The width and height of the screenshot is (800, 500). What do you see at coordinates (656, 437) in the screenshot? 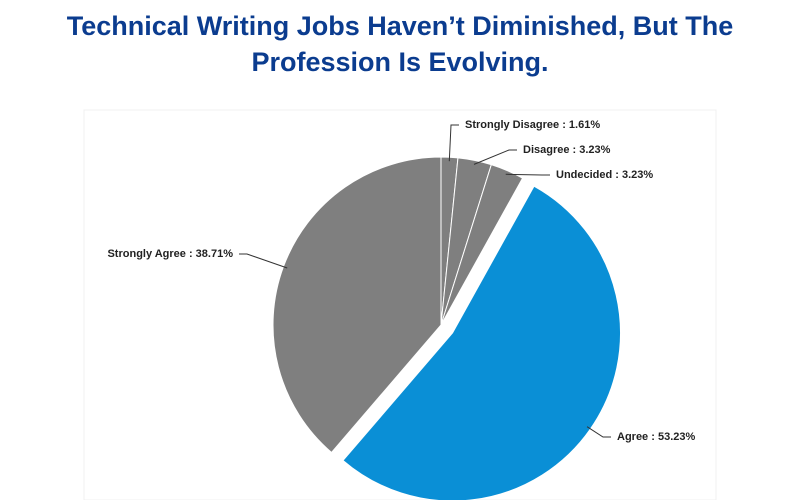
I see `data-label: Agree : 53.23%` at bounding box center [656, 437].